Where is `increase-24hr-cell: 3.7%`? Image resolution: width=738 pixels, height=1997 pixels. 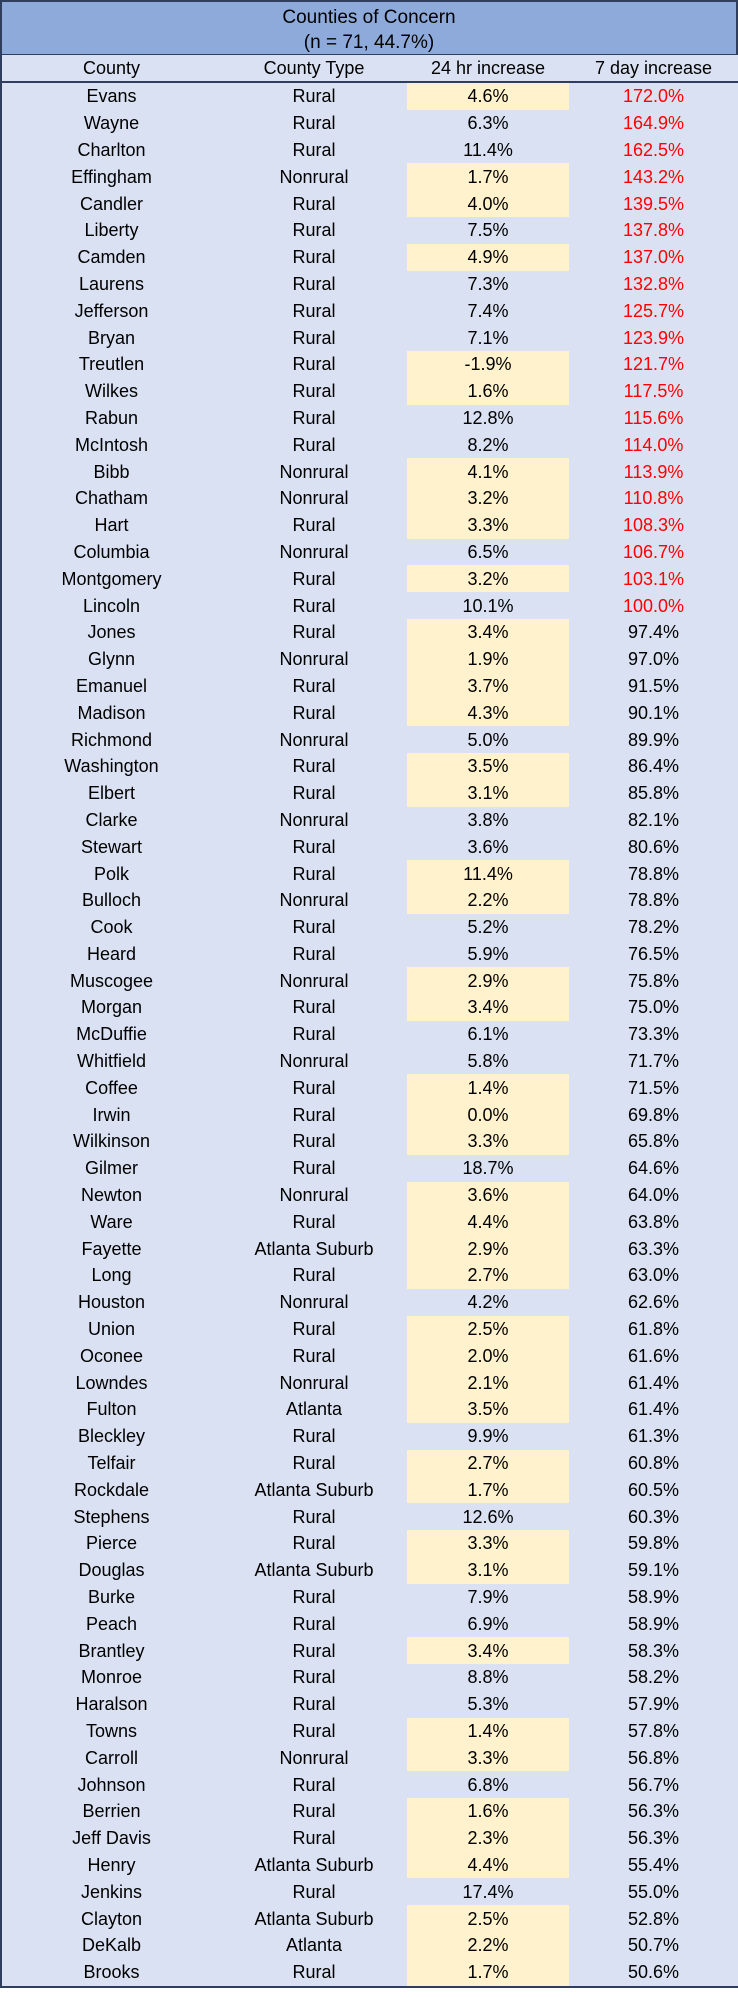
increase-24hr-cell: 3.7% is located at coordinates (488, 686).